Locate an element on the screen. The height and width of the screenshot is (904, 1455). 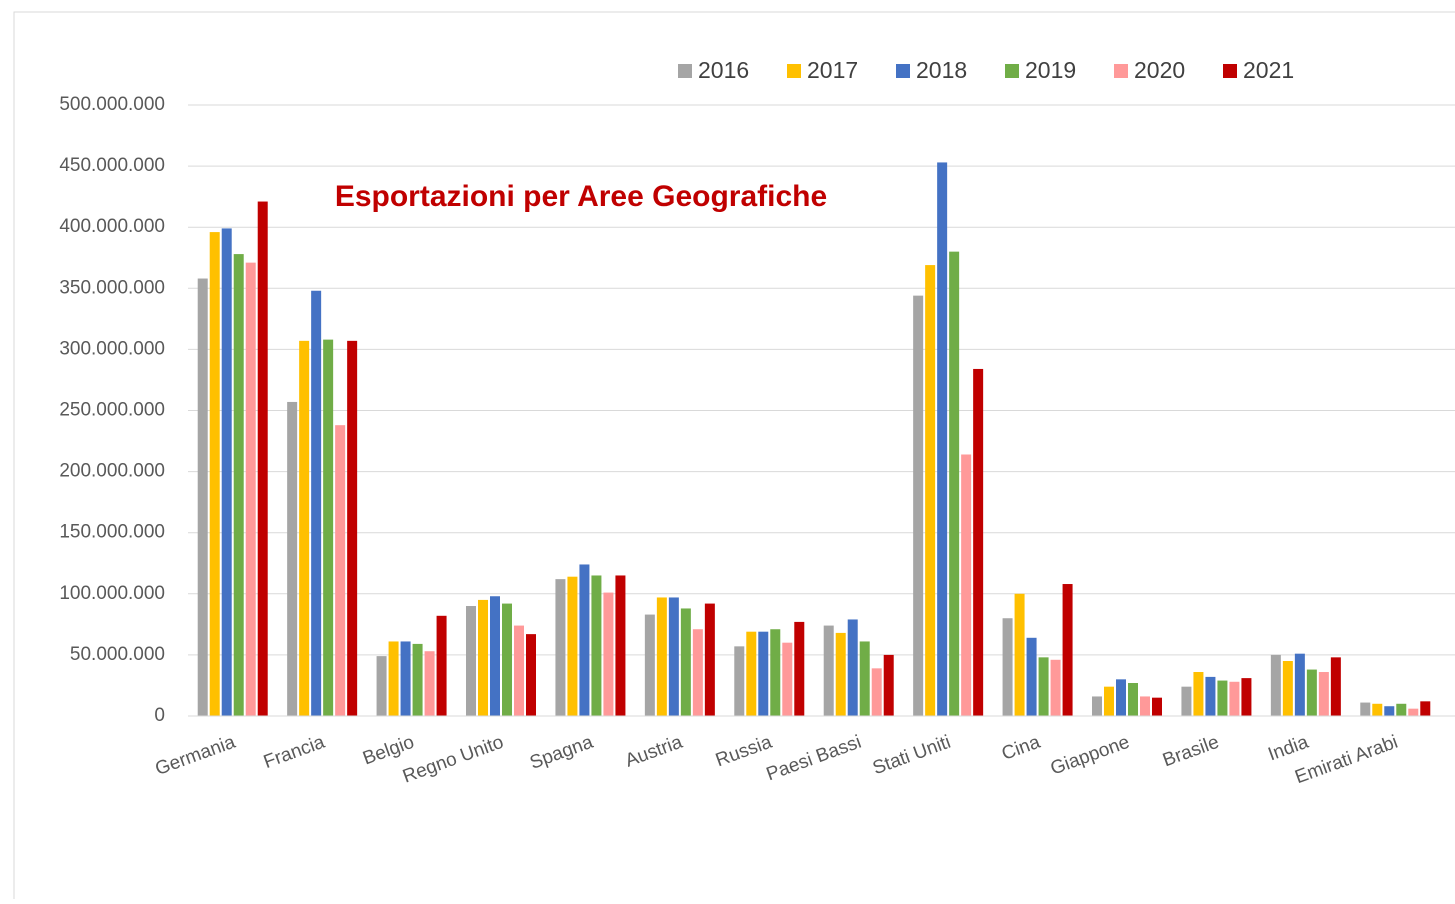
legend-label: 2016 is located at coordinates (723, 70).